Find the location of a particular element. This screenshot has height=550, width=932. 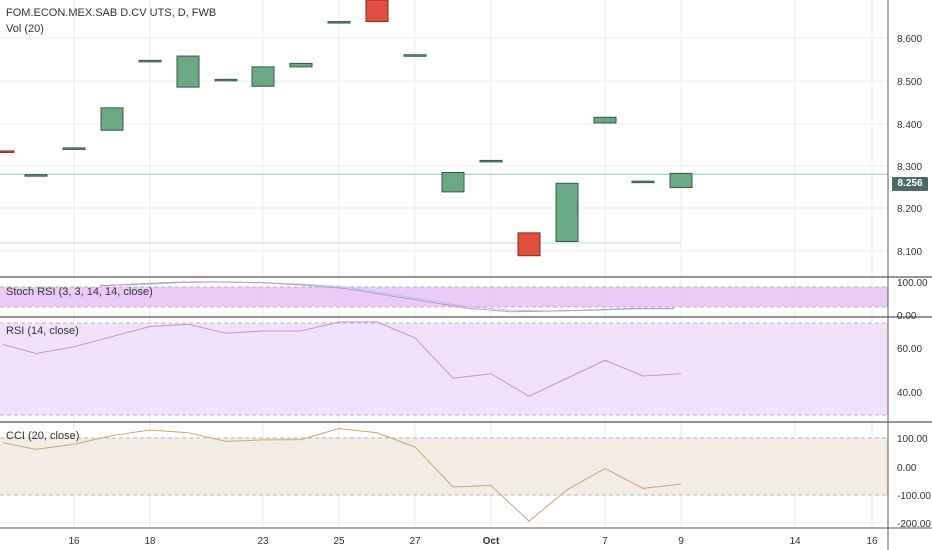

price-tick-label: 8.200 is located at coordinates (909, 209).